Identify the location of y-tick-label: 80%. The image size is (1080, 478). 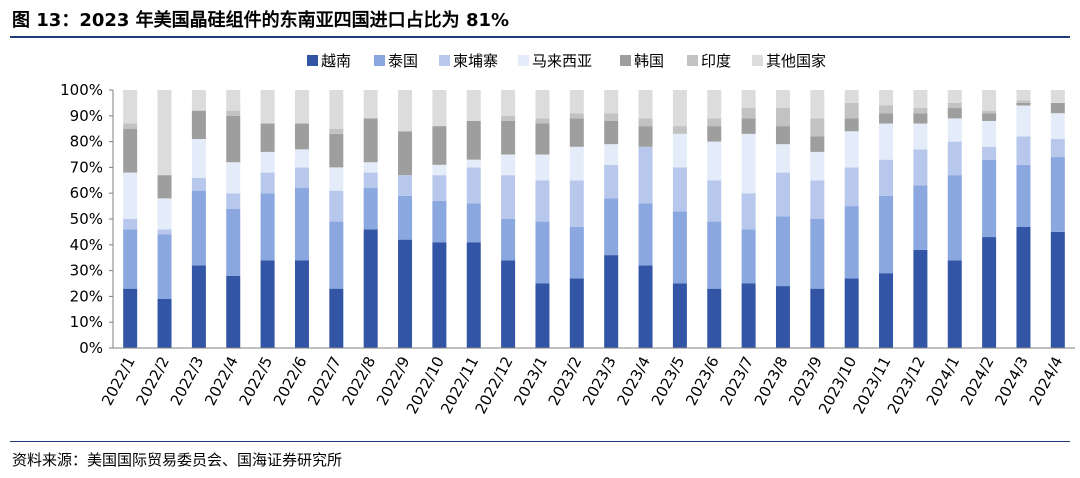
(86, 142).